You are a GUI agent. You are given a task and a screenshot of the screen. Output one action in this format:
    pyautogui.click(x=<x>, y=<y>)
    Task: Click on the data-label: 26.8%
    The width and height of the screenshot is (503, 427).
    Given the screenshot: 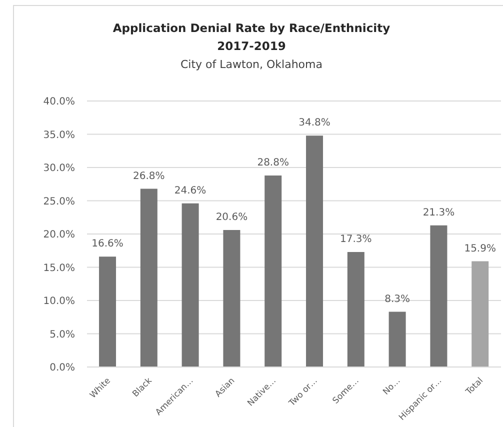 What is the action you would take?
    pyautogui.click(x=149, y=176)
    